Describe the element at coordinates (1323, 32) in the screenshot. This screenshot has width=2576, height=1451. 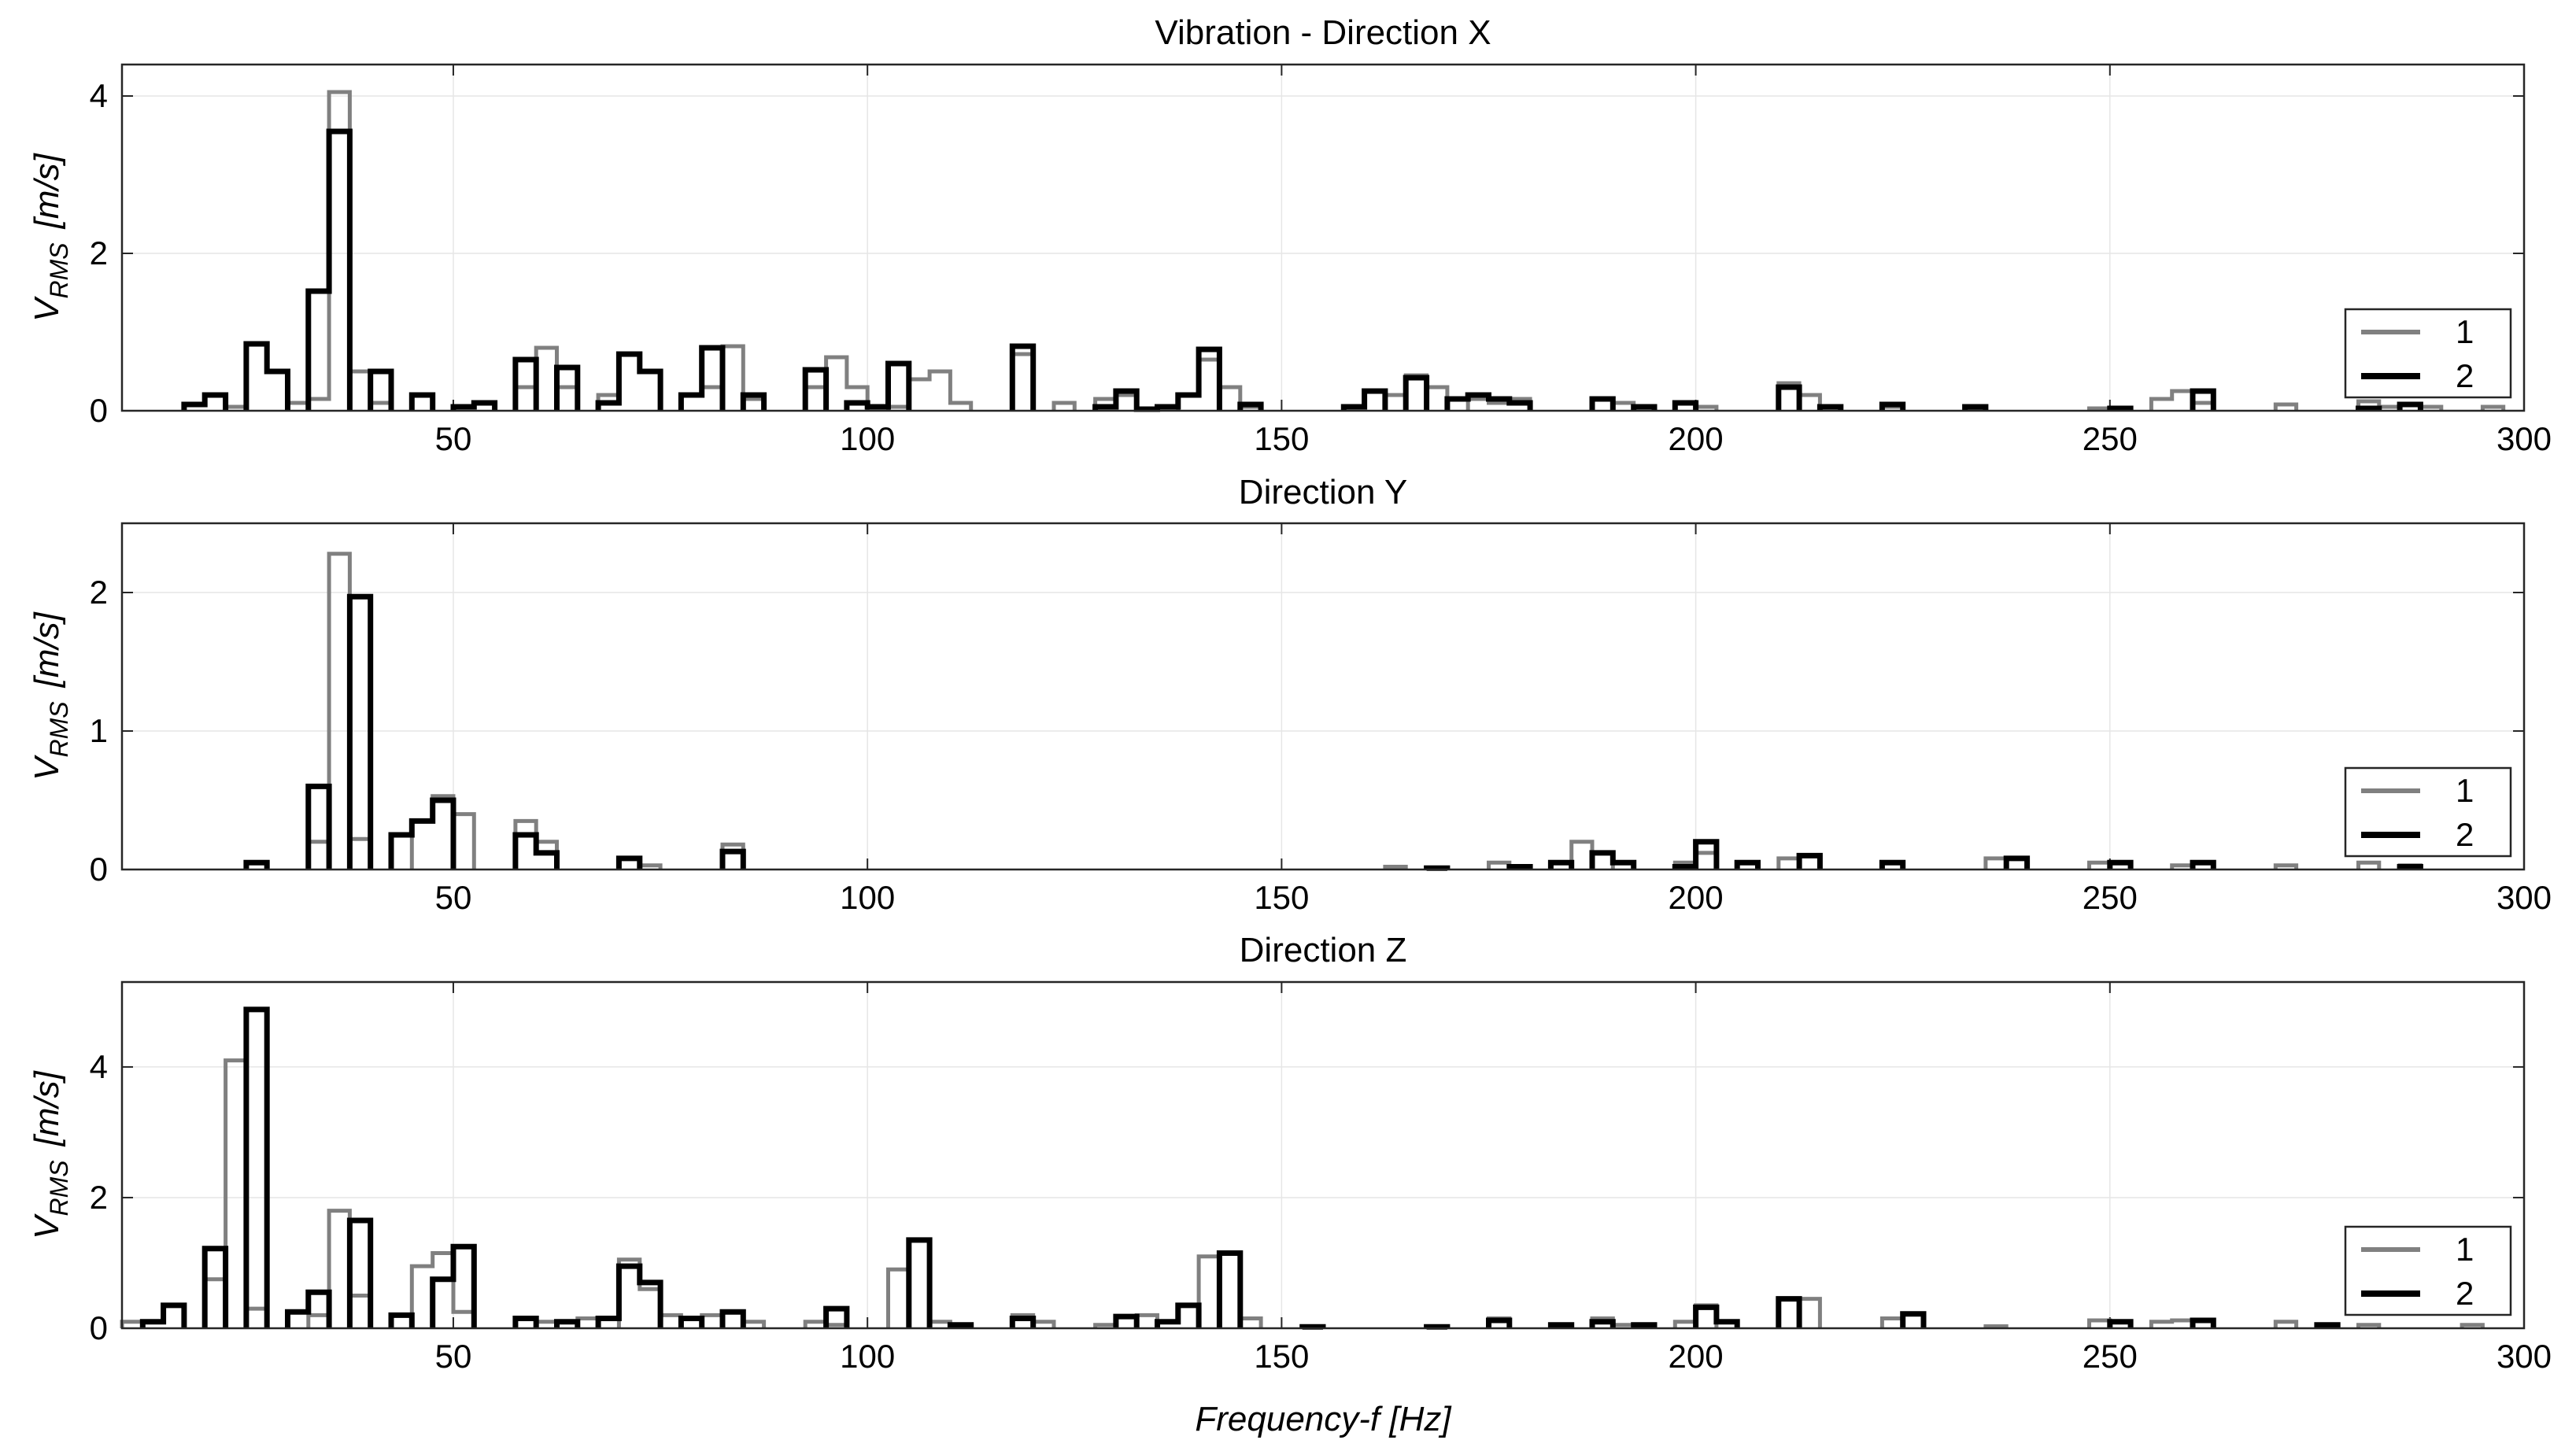
I see `chart-title: Vibration - Direction X` at that location.